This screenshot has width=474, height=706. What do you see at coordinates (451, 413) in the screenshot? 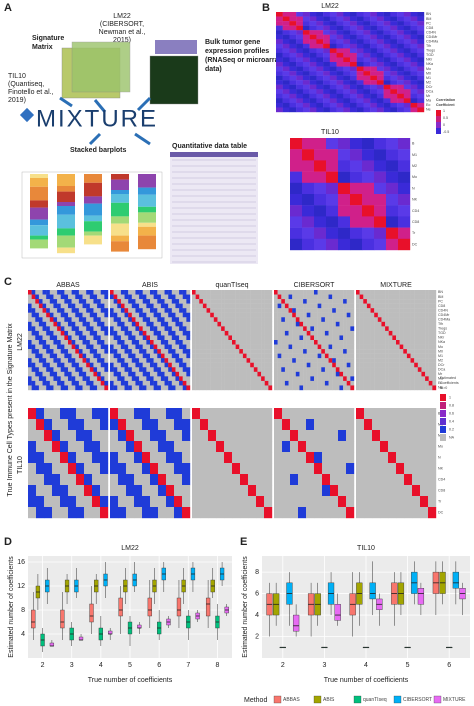
I see `legend-label: 0.6` at bounding box center [451, 413].